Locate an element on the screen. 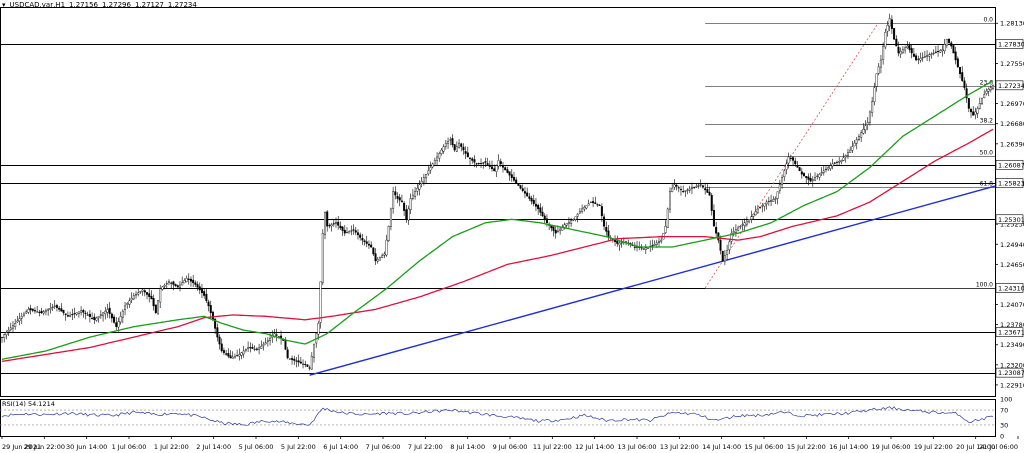  time-tick-label: 21 Jul 06:00 is located at coordinates (998, 447).